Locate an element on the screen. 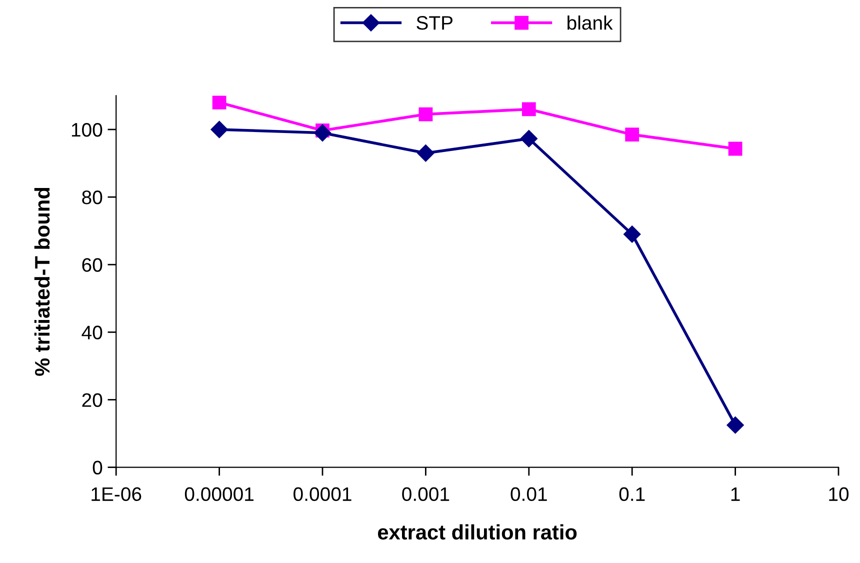  legend-label: STP is located at coordinates (434, 23).